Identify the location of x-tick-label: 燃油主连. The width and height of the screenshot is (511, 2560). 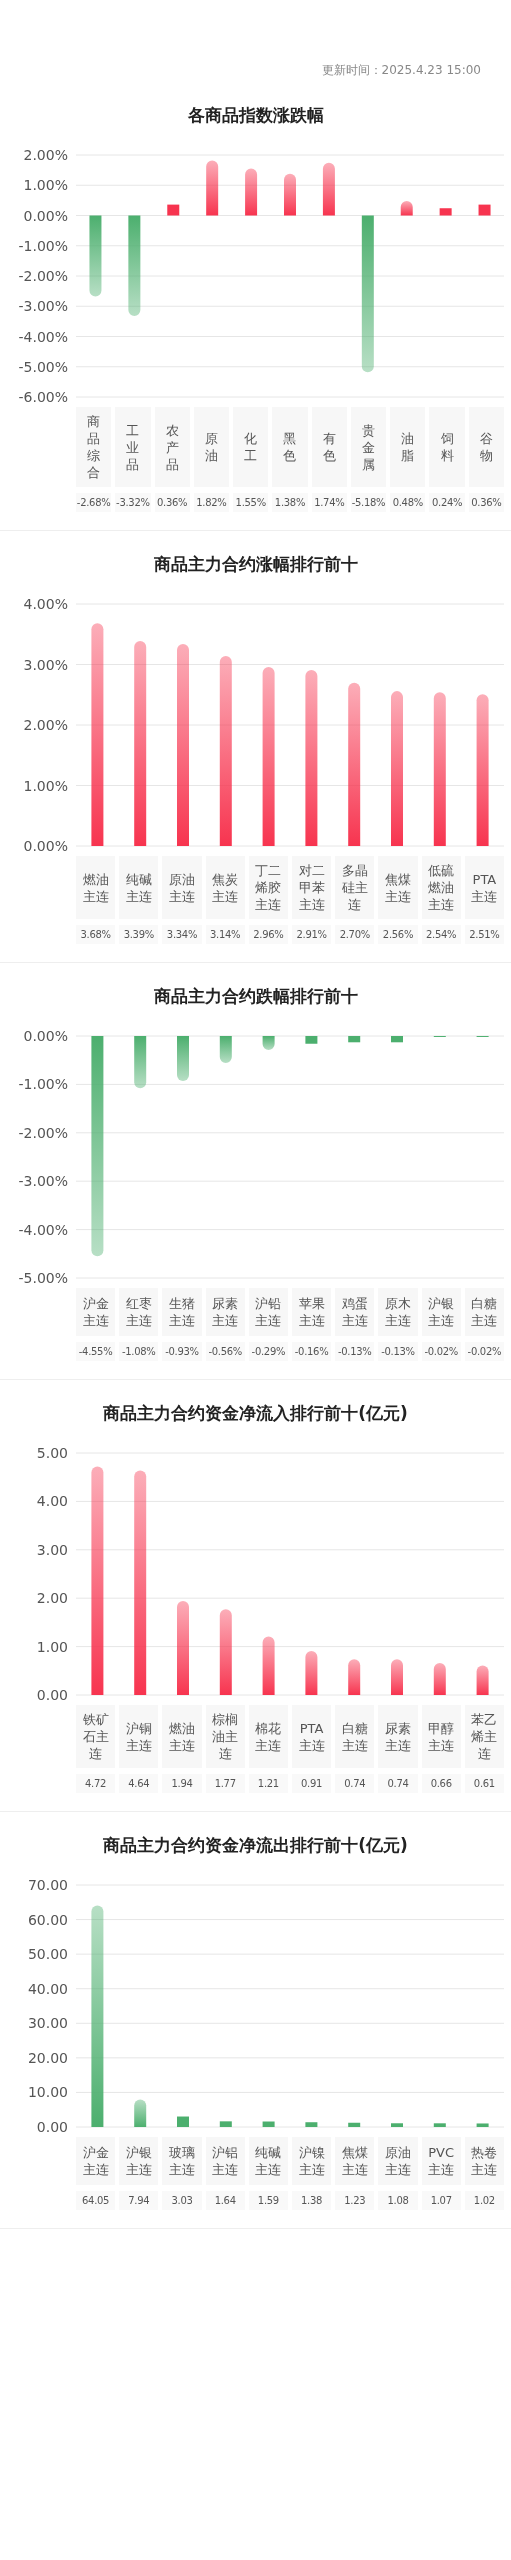
(182, 1736).